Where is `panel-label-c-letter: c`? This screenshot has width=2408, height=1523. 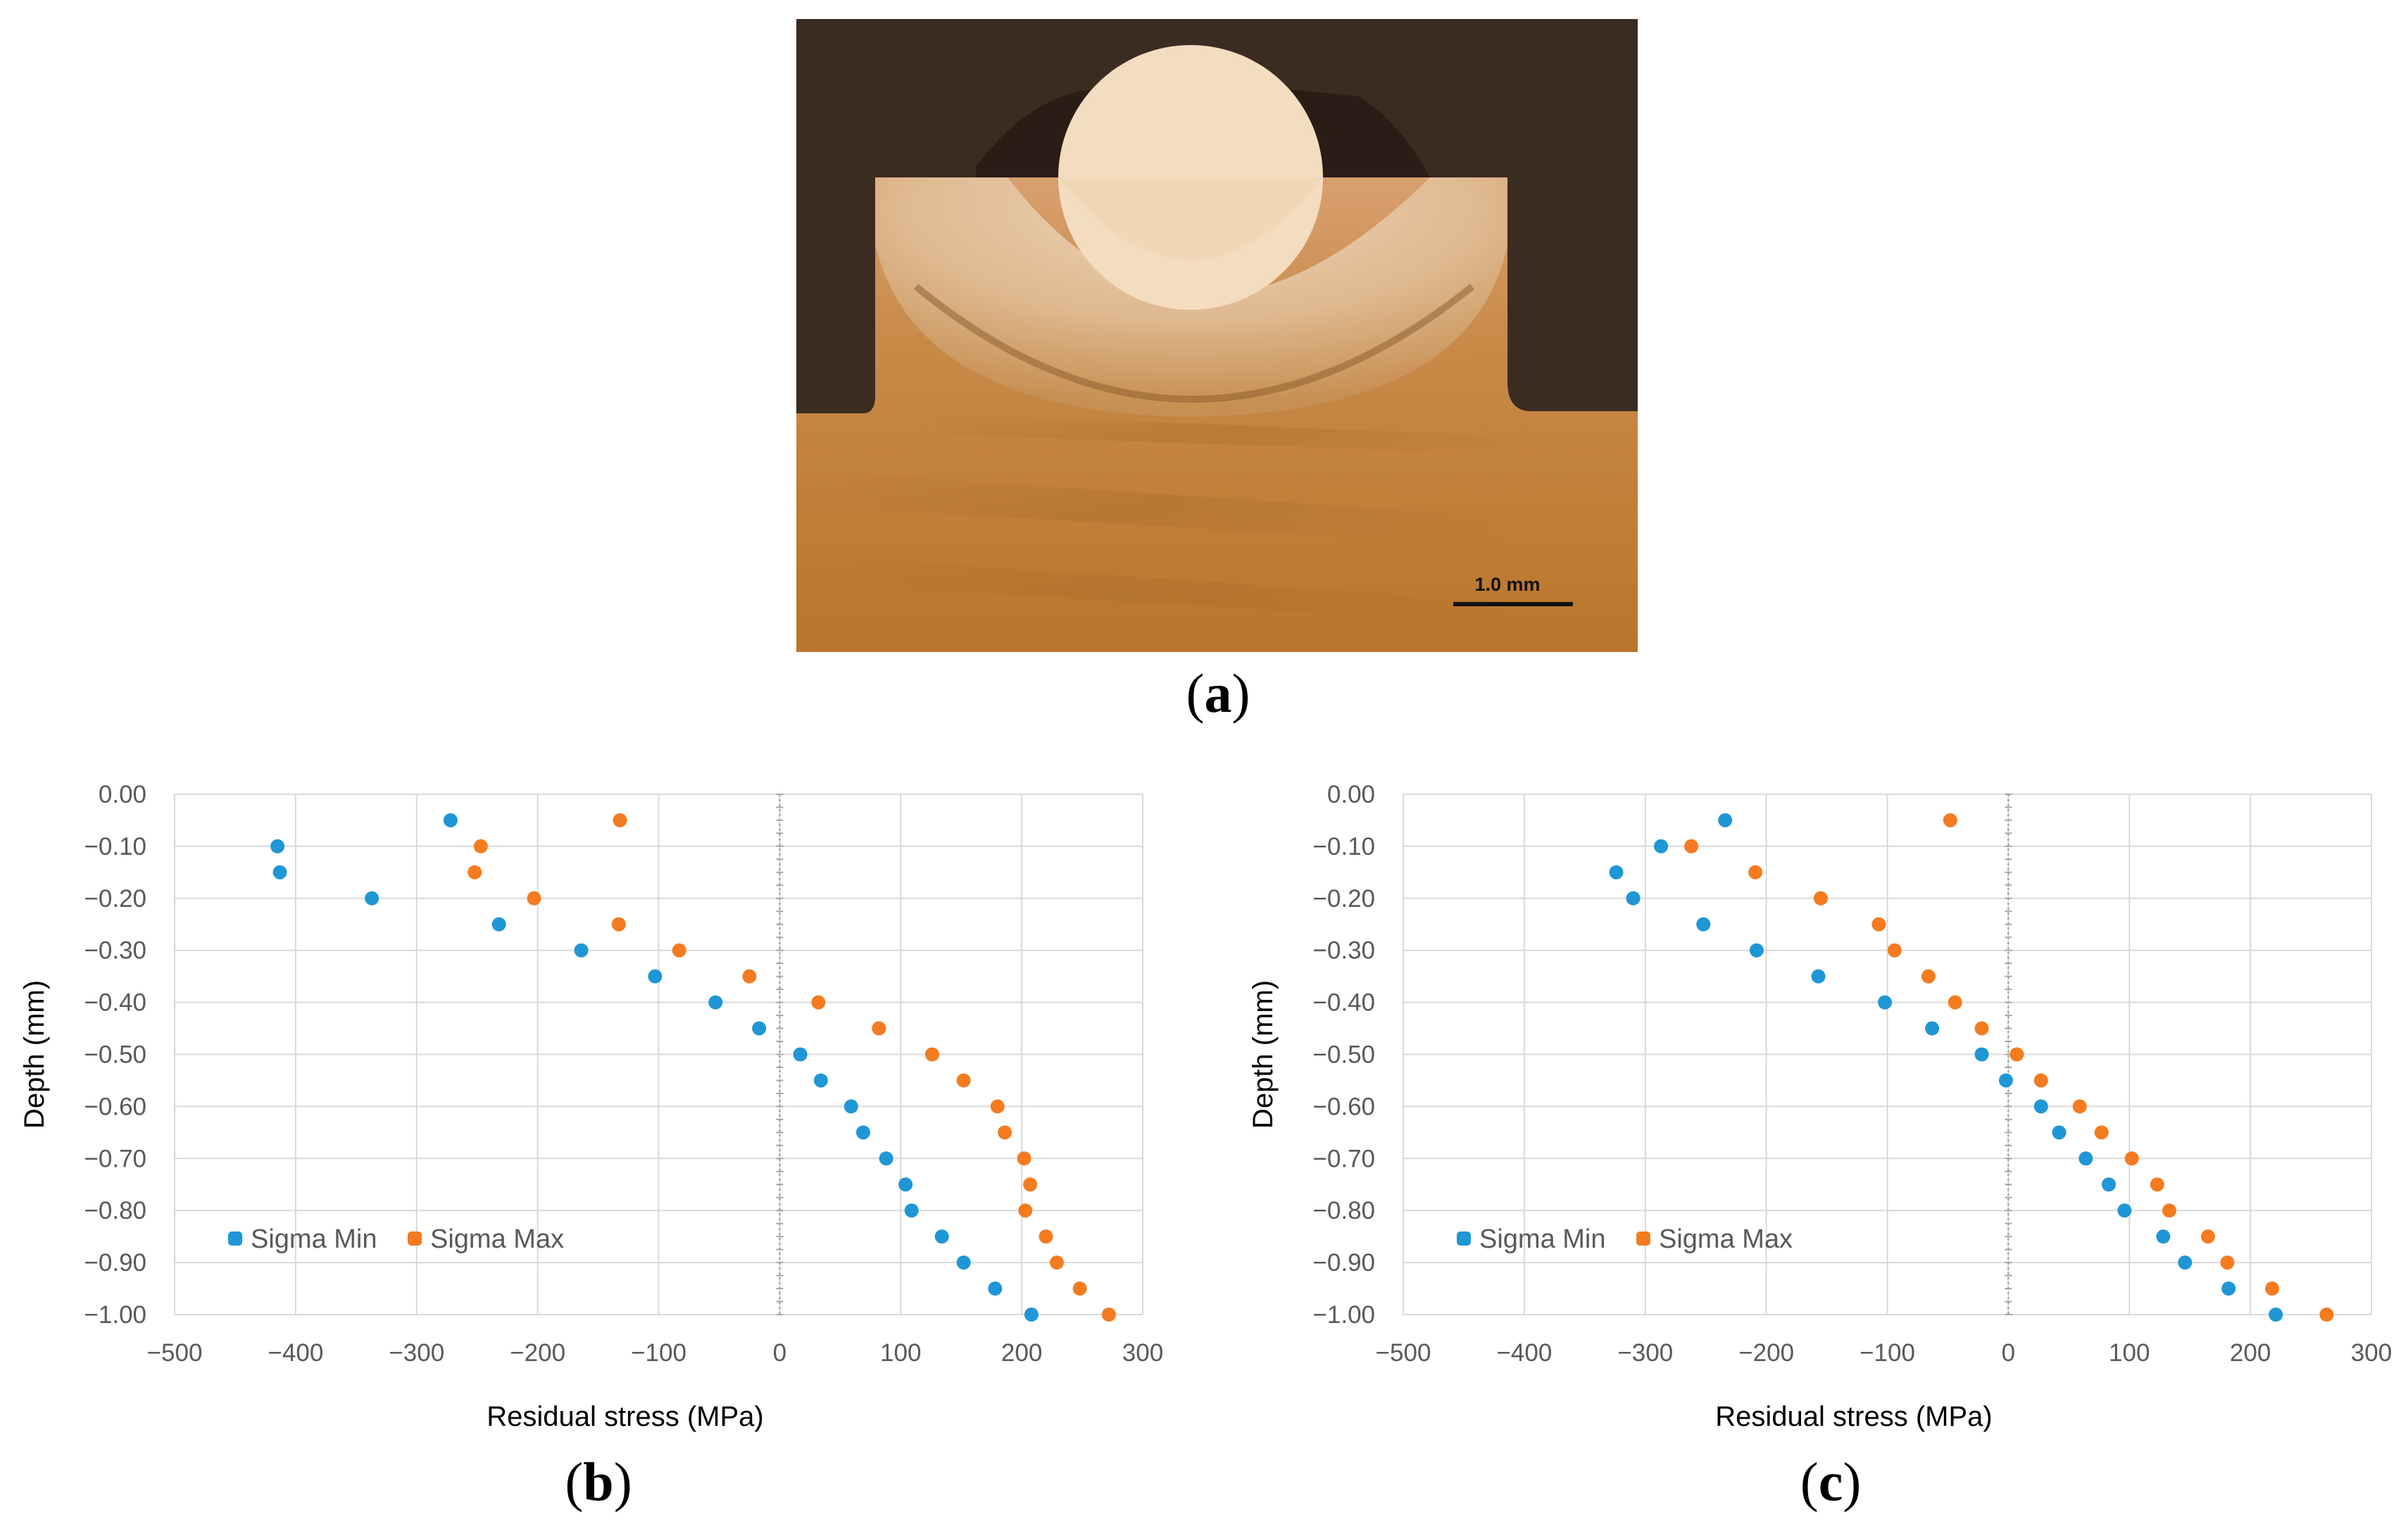
panel-label-c-letter: c is located at coordinates (1830, 1481).